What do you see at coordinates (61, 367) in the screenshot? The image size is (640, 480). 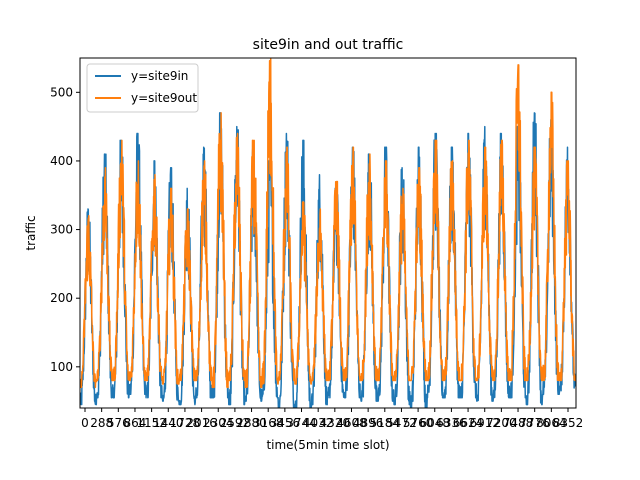 I see `y-tick-label: 100` at bounding box center [61, 367].